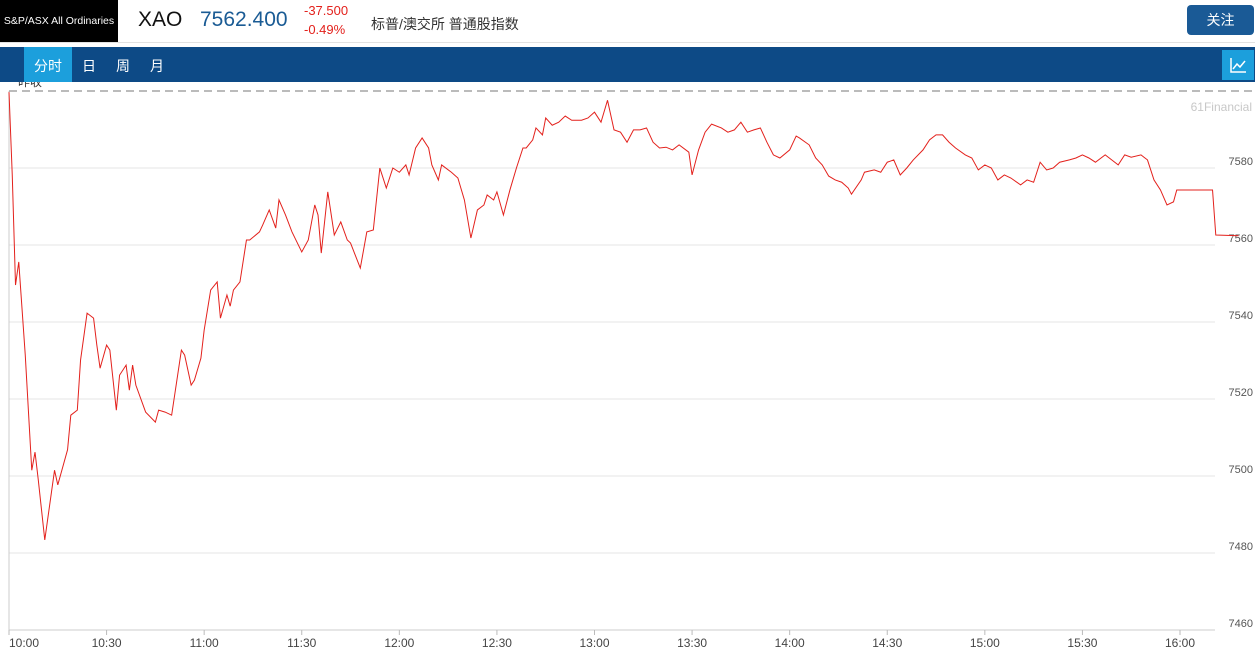 The width and height of the screenshot is (1255, 654). Describe the element at coordinates (157, 66) in the screenshot. I see `tab: 月` at that location.